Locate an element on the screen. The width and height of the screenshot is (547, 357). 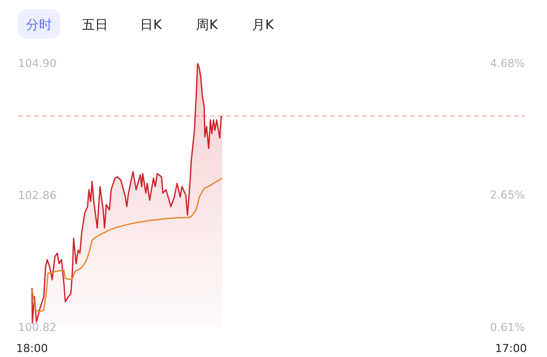
y2-tick-label: 0.61% is located at coordinates (507, 327).